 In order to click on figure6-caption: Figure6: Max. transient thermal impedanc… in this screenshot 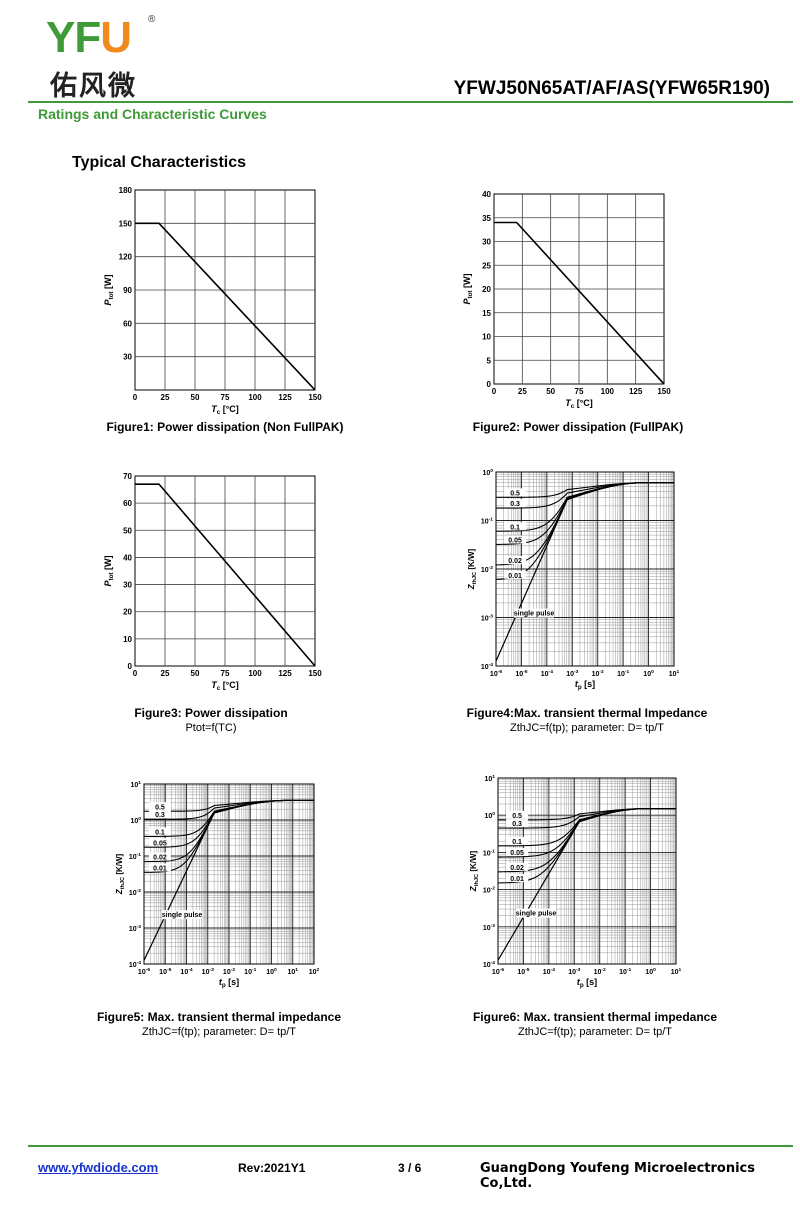, I will do `click(595, 1017)`.